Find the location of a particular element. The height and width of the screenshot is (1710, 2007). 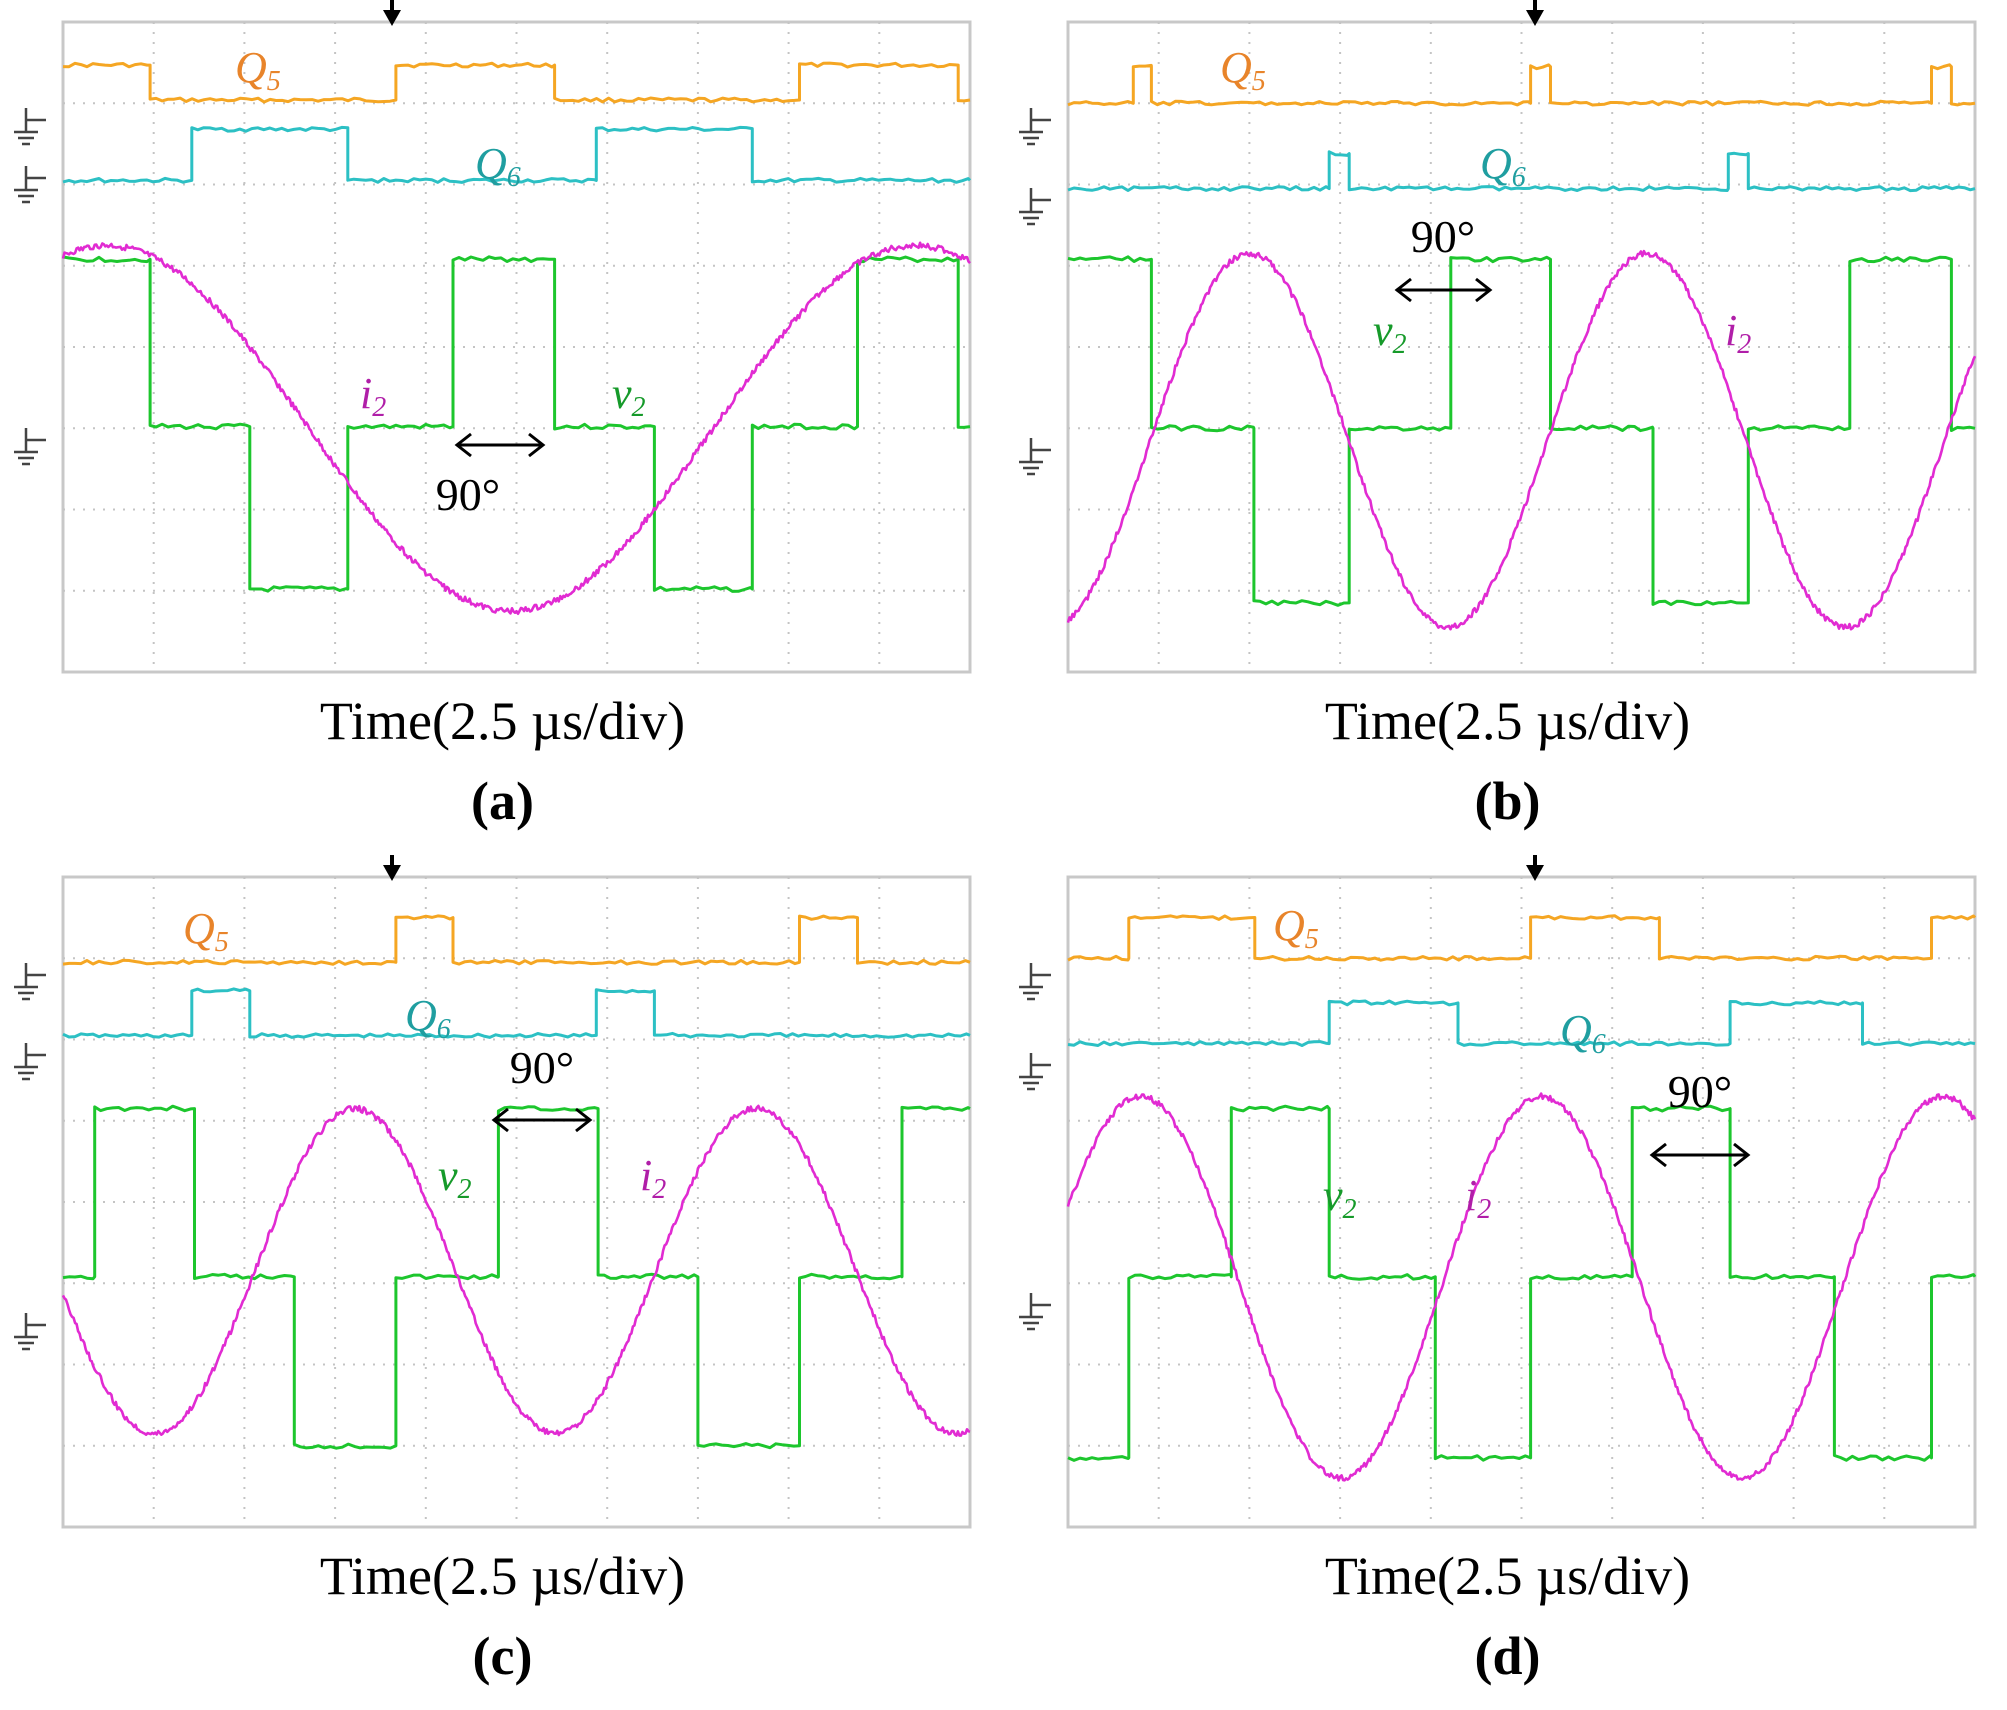

panel-label: (a) is located at coordinates (502, 801).